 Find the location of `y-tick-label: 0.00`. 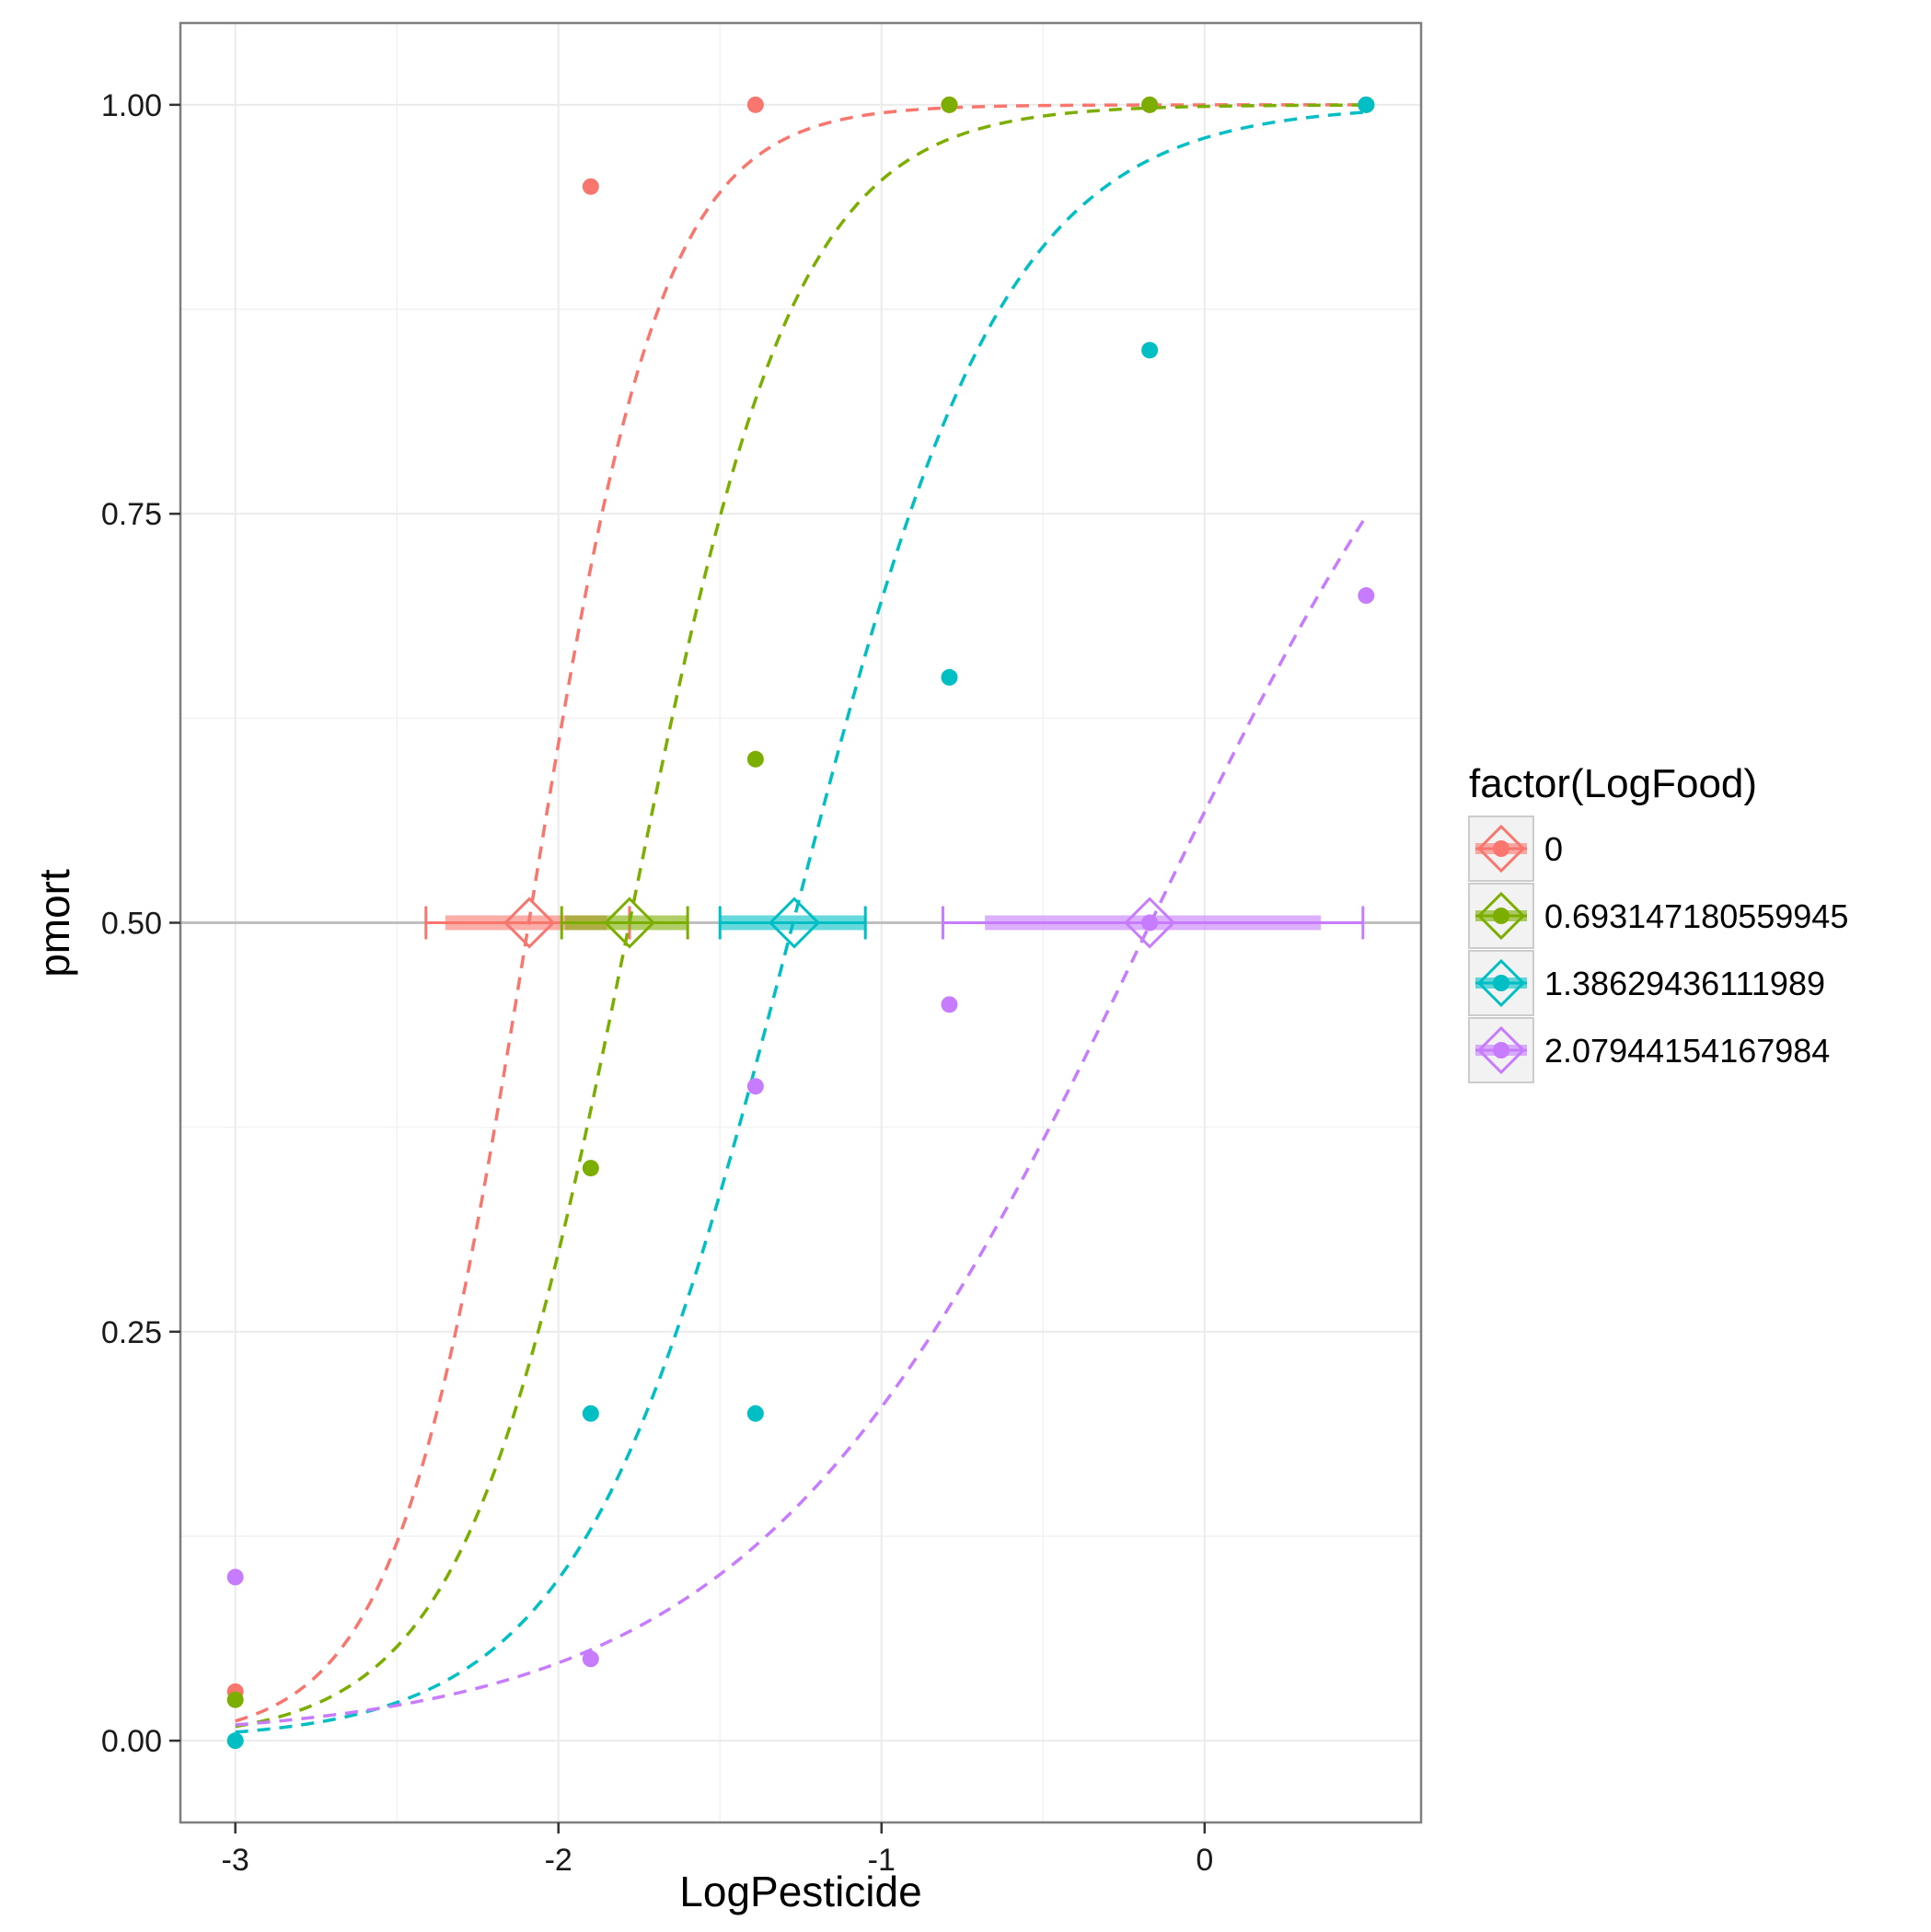

y-tick-label: 0.00 is located at coordinates (132, 1742).